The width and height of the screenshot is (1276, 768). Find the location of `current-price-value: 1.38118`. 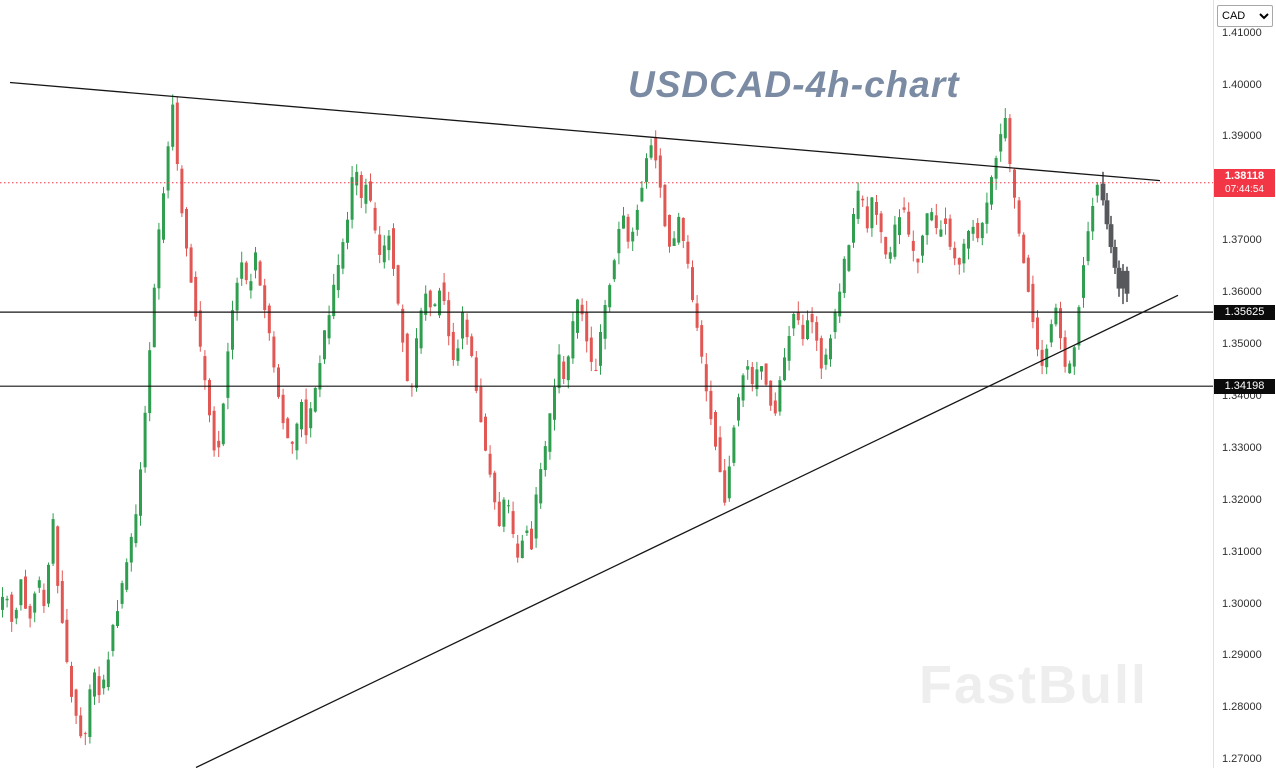

current-price-value: 1.38118 is located at coordinates (1244, 175).